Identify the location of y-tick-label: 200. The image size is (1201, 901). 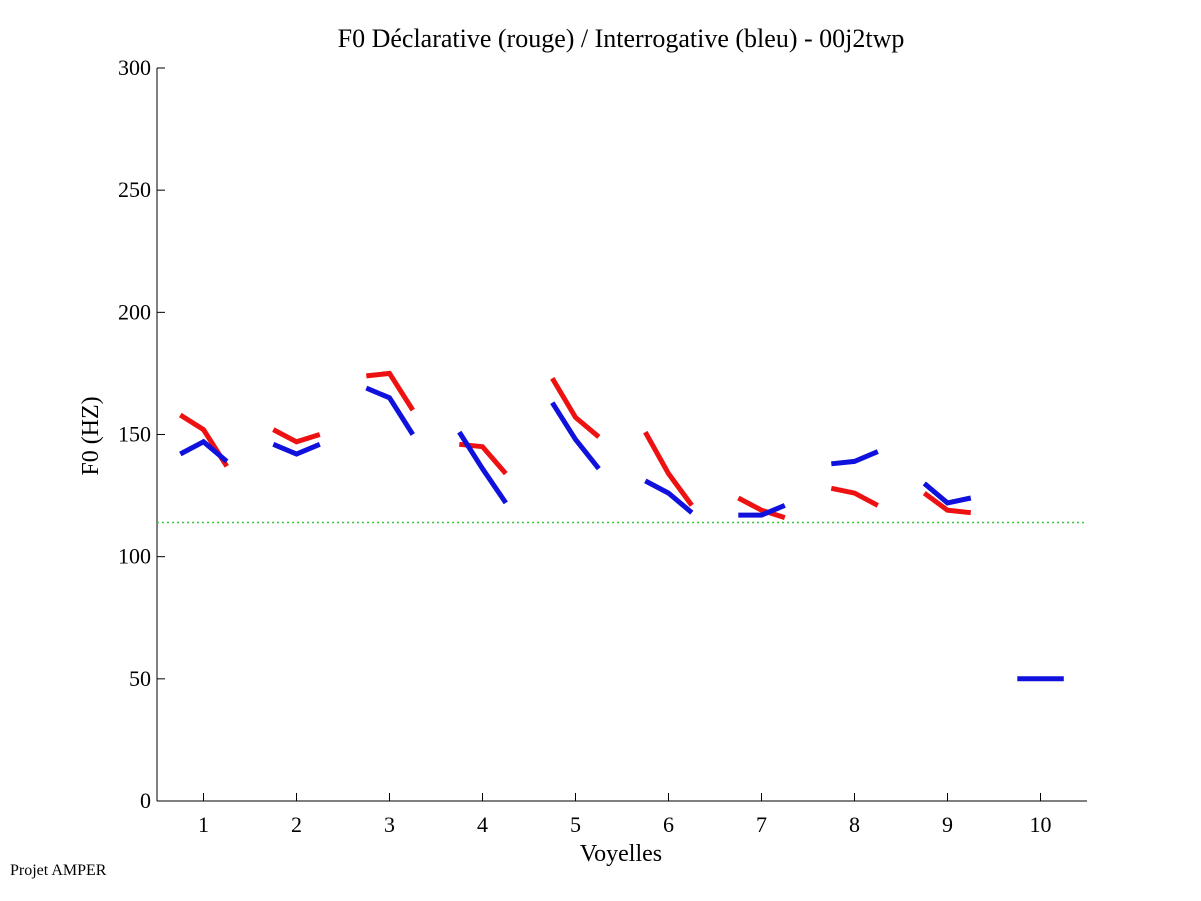
(134, 311).